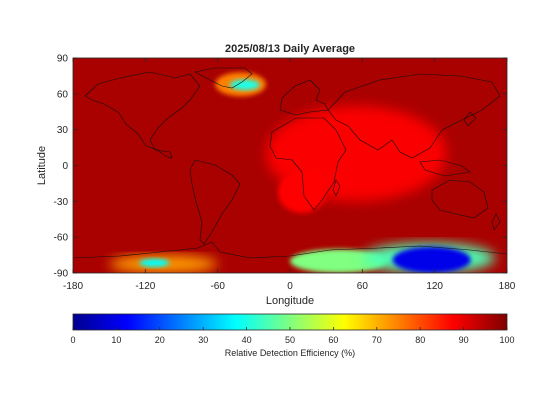  Describe the element at coordinates (304, 97) in the screenshot. I see `coastline-europe` at that location.